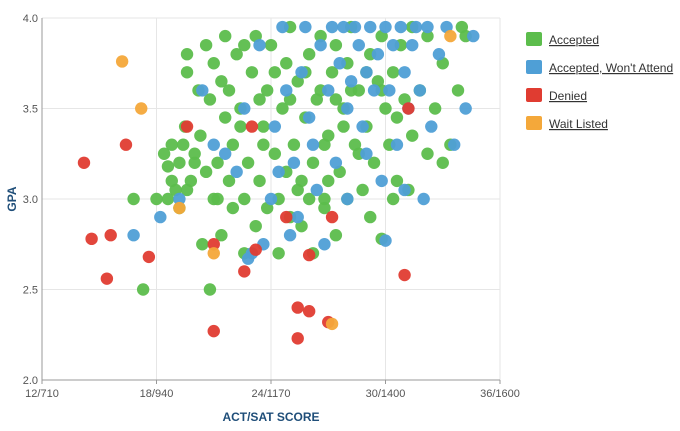 The height and width of the screenshot is (431, 680). Describe the element at coordinates (270, 417) in the screenshot. I see `x-axis-title: ACT/SAT SCORE` at that location.